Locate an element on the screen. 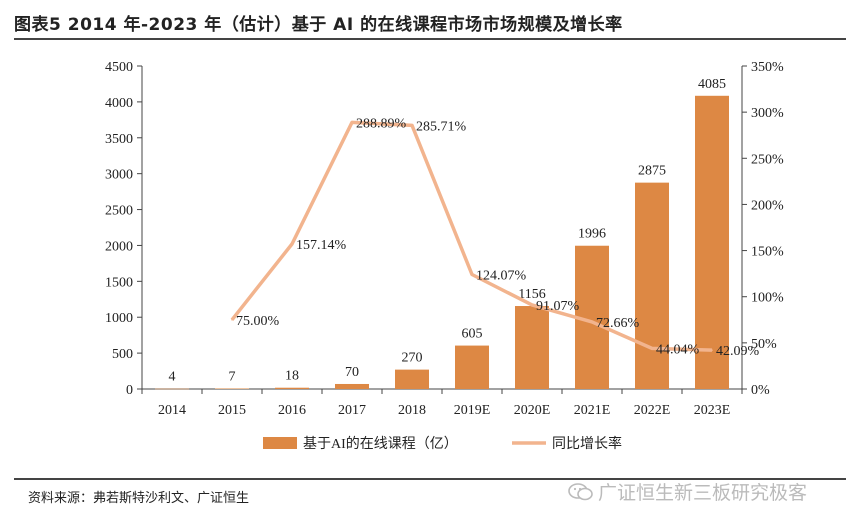 This screenshot has width=860, height=525. left-tick-label: 1000 is located at coordinates (119, 318).